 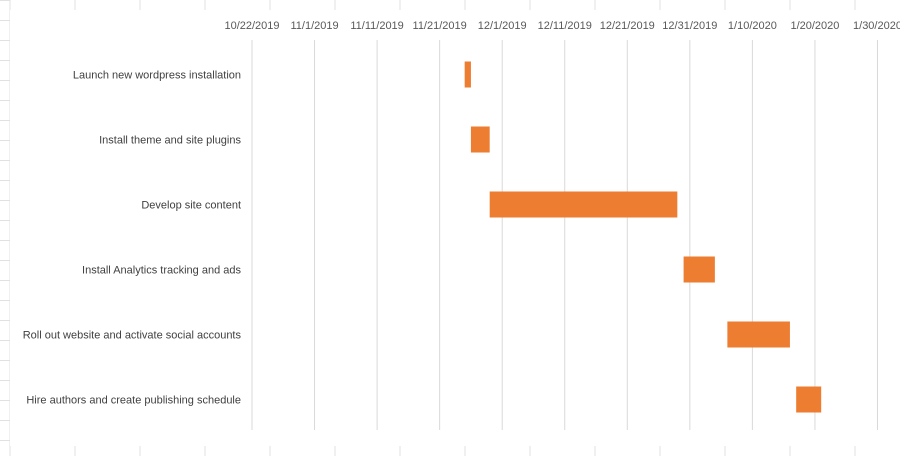 I want to click on x-tick-label: 1/20/2020, so click(x=814, y=26).